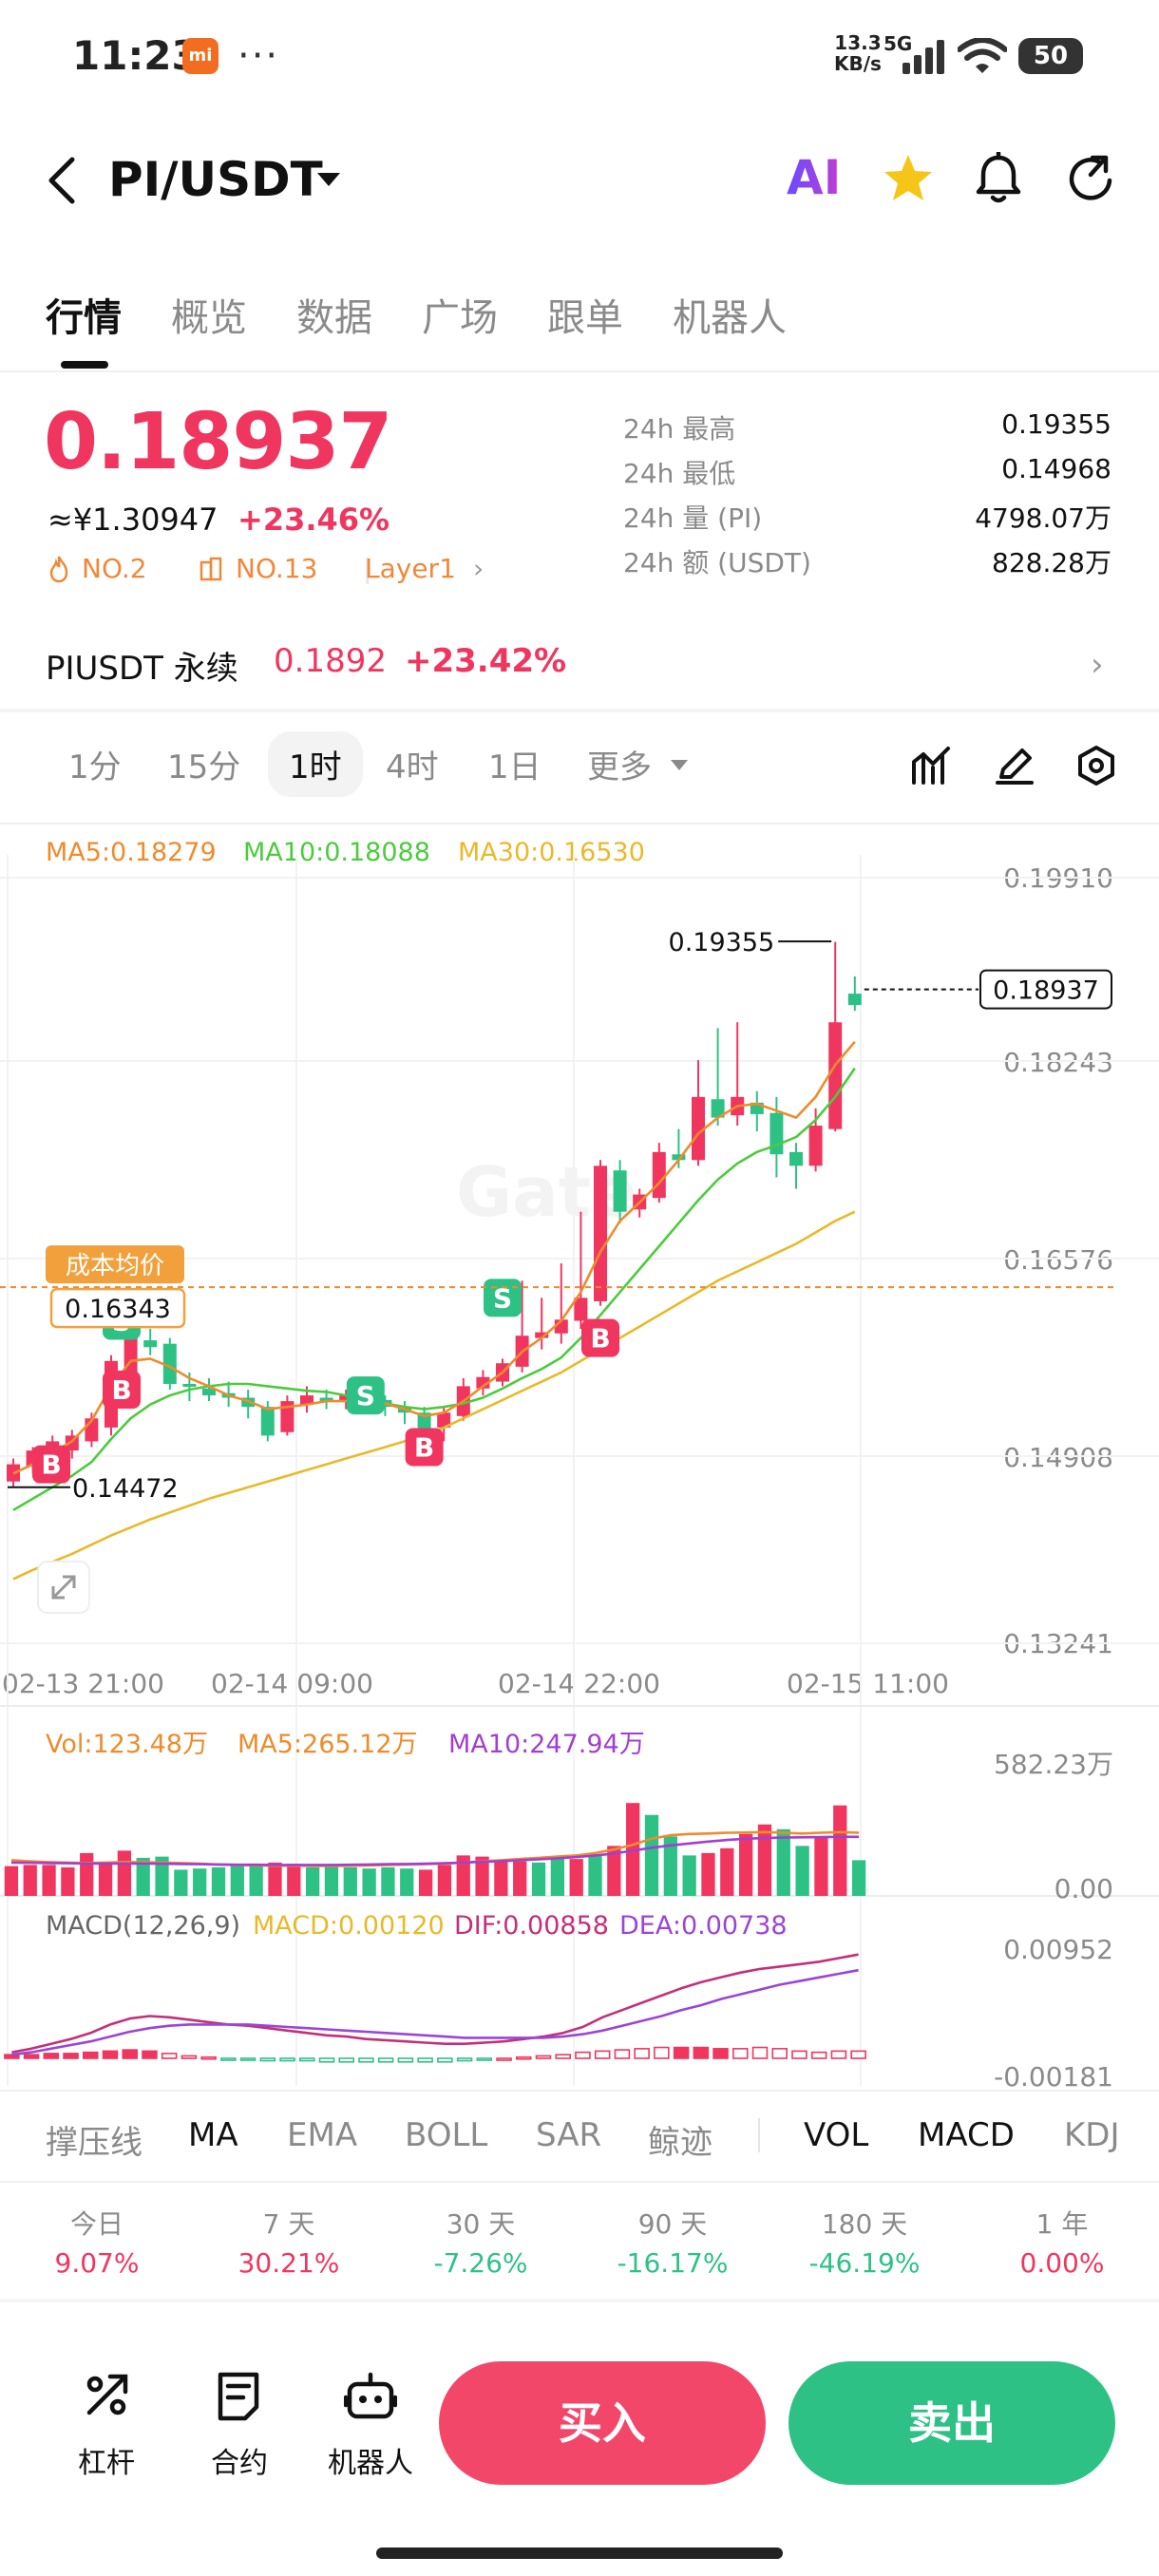 The image size is (1159, 2576). What do you see at coordinates (680, 2143) in the screenshot?
I see `indicator-whale-track: 鲸迹` at bounding box center [680, 2143].